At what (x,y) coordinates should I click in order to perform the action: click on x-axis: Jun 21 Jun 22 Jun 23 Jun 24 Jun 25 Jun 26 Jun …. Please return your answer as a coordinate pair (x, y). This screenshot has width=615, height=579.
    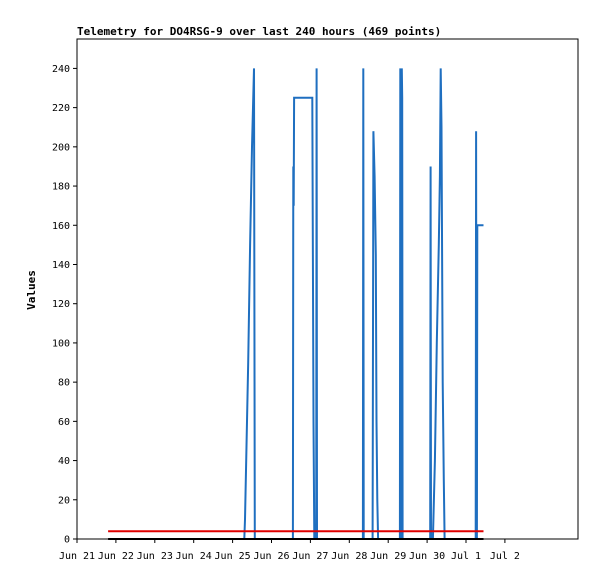
    Looking at the image, I should click on (289, 550).